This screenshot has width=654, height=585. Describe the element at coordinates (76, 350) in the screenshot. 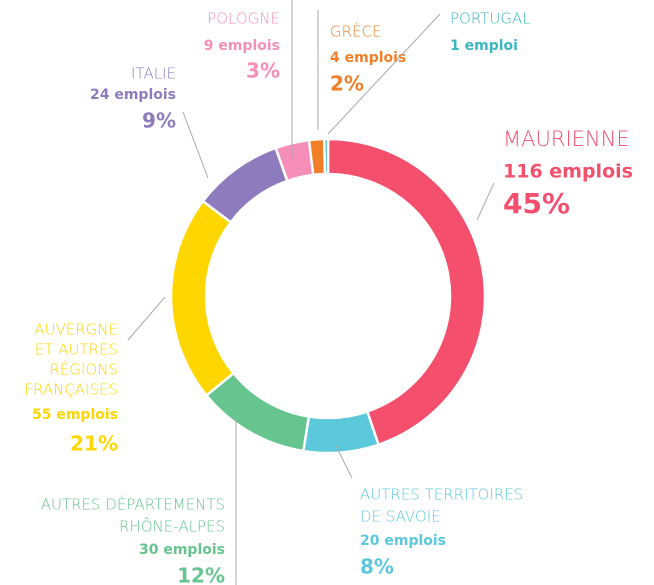

I see `category-label: ET AUTRES` at that location.